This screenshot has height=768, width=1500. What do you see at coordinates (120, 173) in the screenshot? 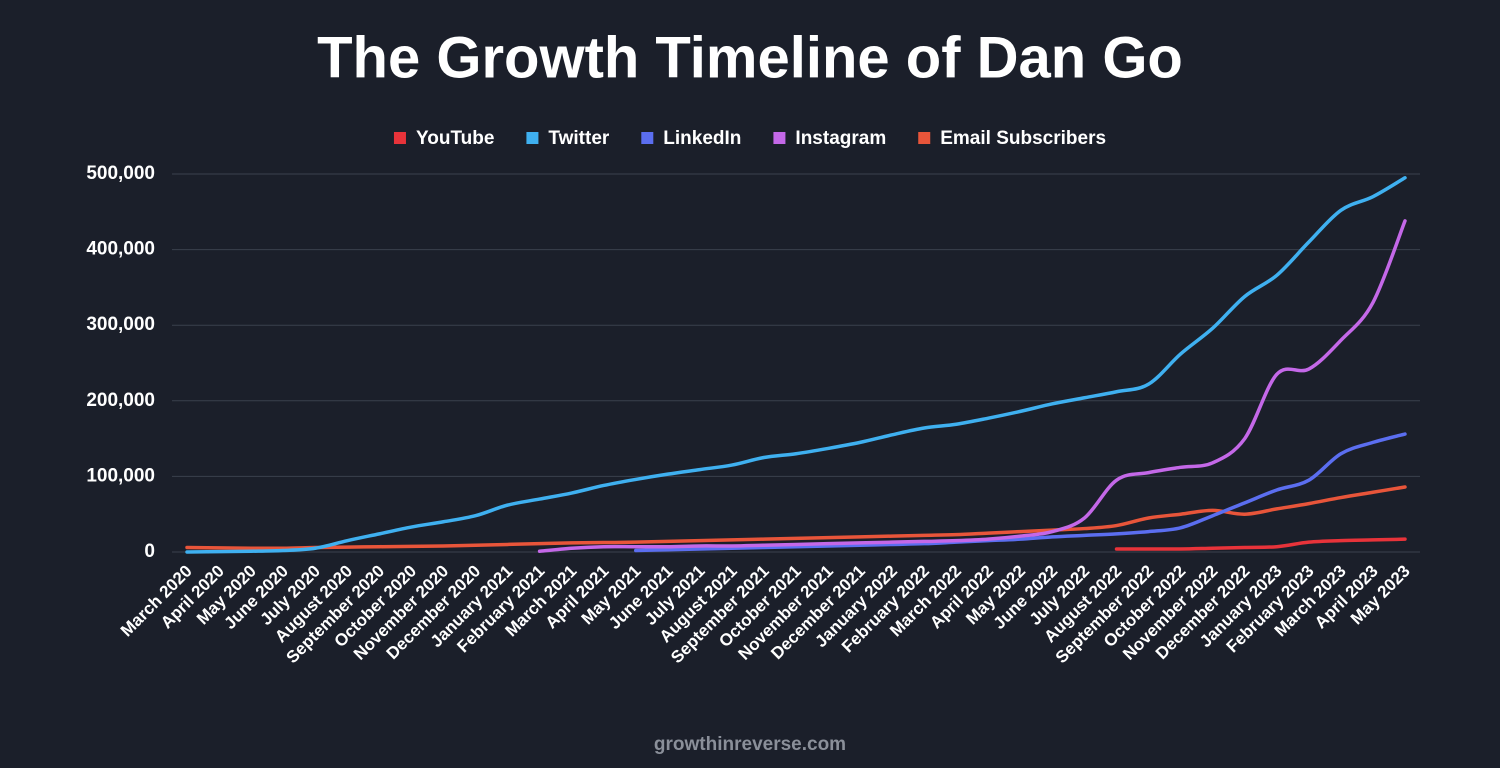
I see `y-tick-label: 500,000` at bounding box center [120, 173].